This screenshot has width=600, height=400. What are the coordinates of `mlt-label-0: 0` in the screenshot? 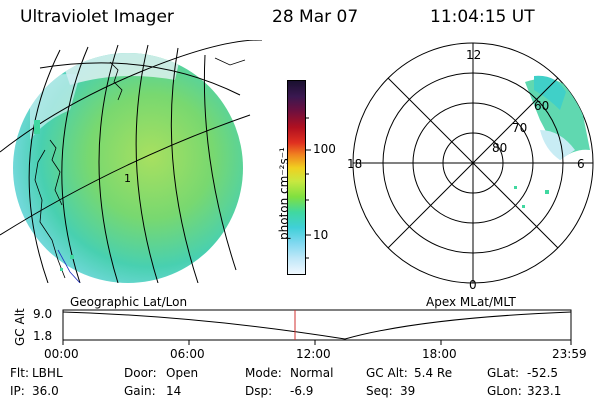 It's located at (473, 285).